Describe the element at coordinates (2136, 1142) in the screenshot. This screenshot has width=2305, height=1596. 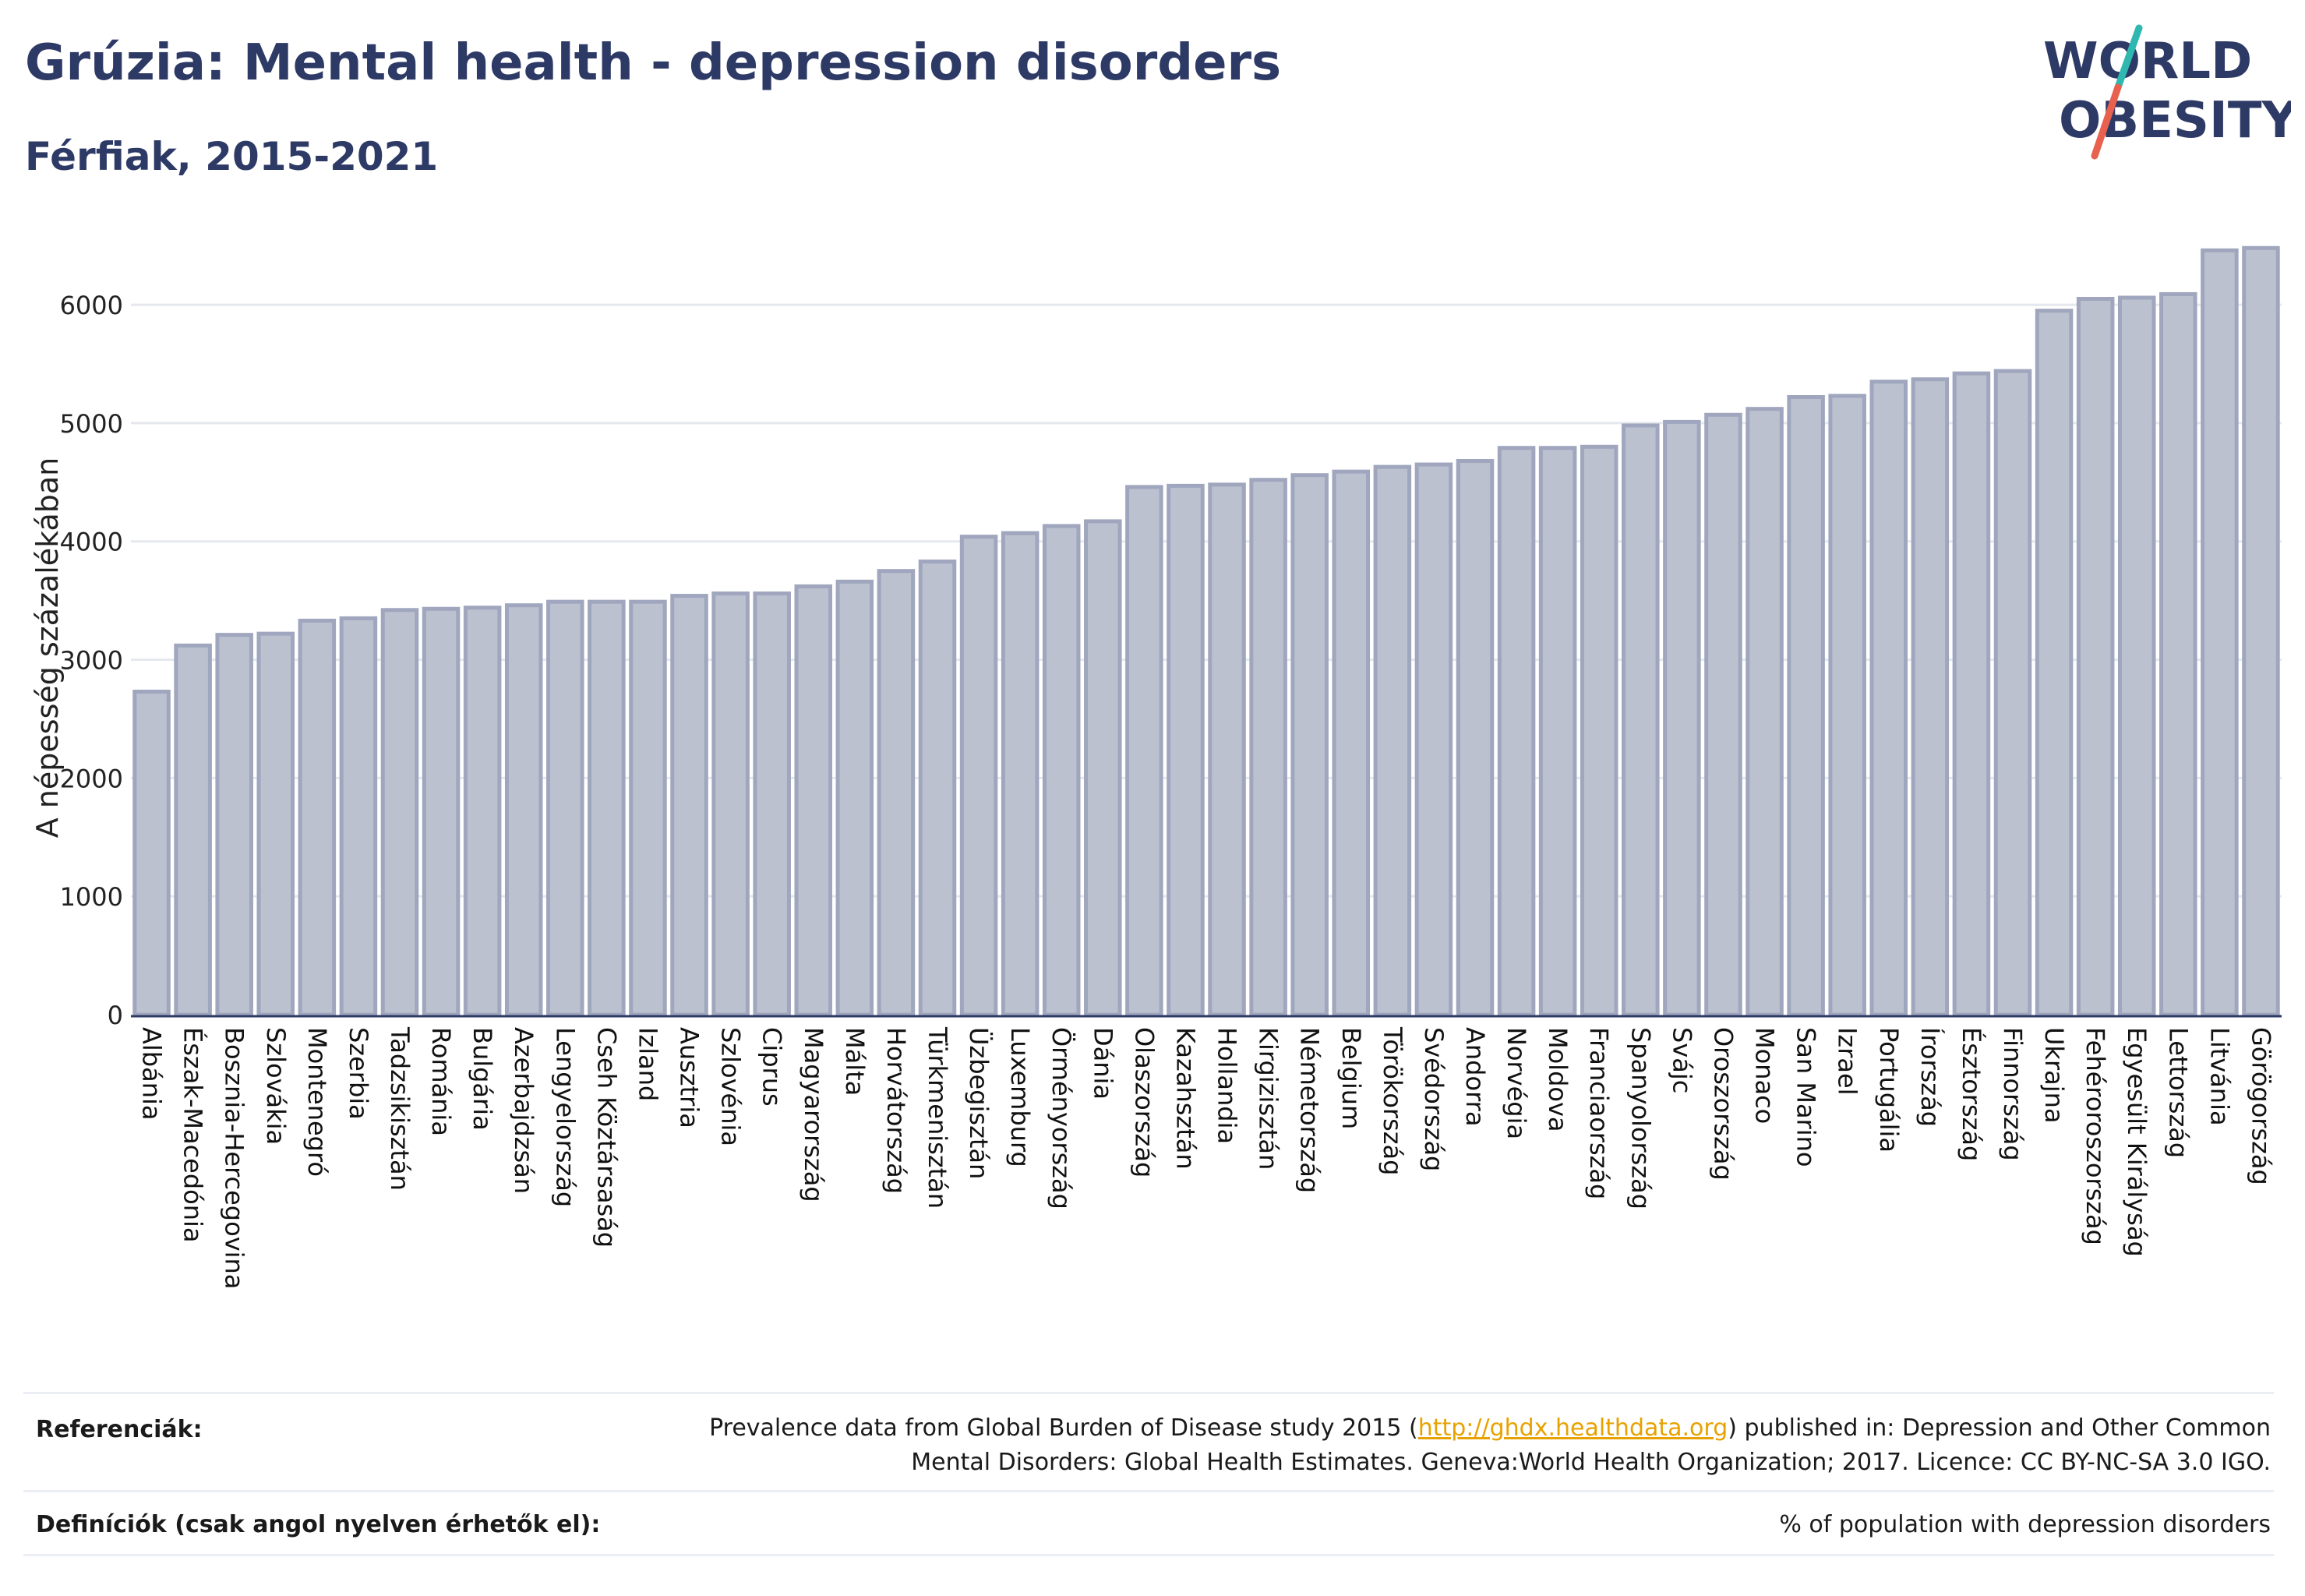
I see `x-tick-label: Egyesült Királyság` at that location.